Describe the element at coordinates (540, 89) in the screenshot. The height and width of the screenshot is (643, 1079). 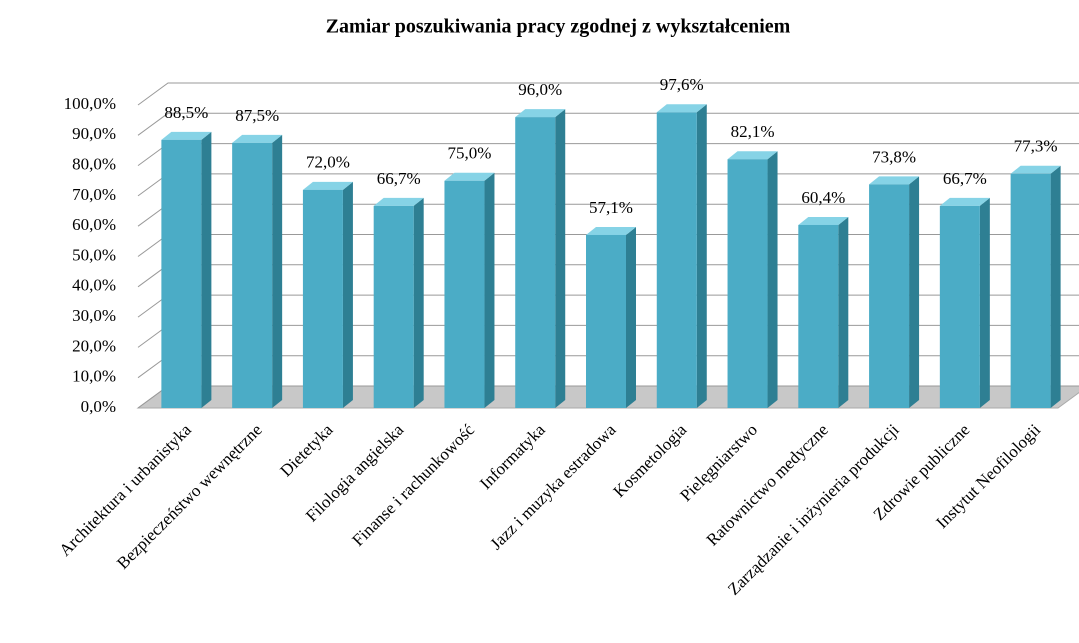
I see `value-label: 96,0%` at that location.